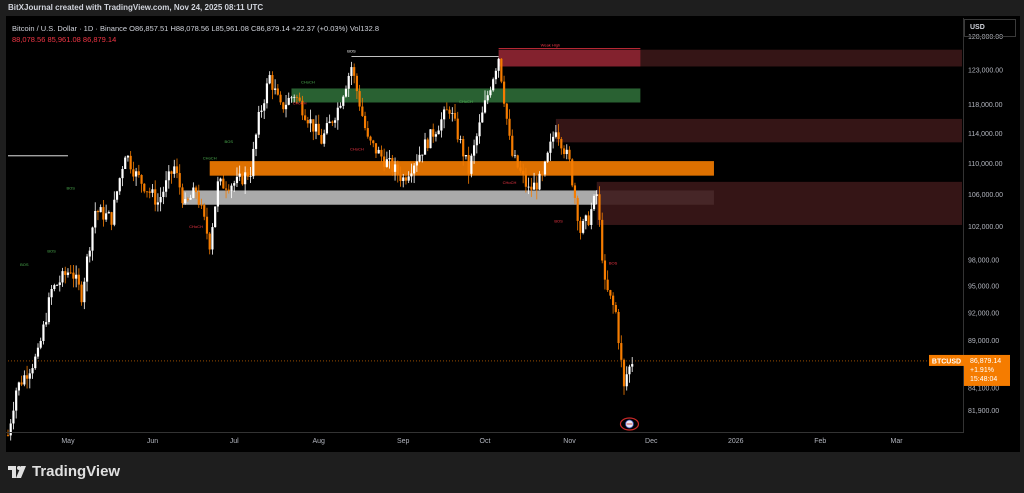 This screenshot has width=1024, height=493. Describe the element at coordinates (983, 411) in the screenshot. I see `y-tick-label: 81,900.00` at that location.